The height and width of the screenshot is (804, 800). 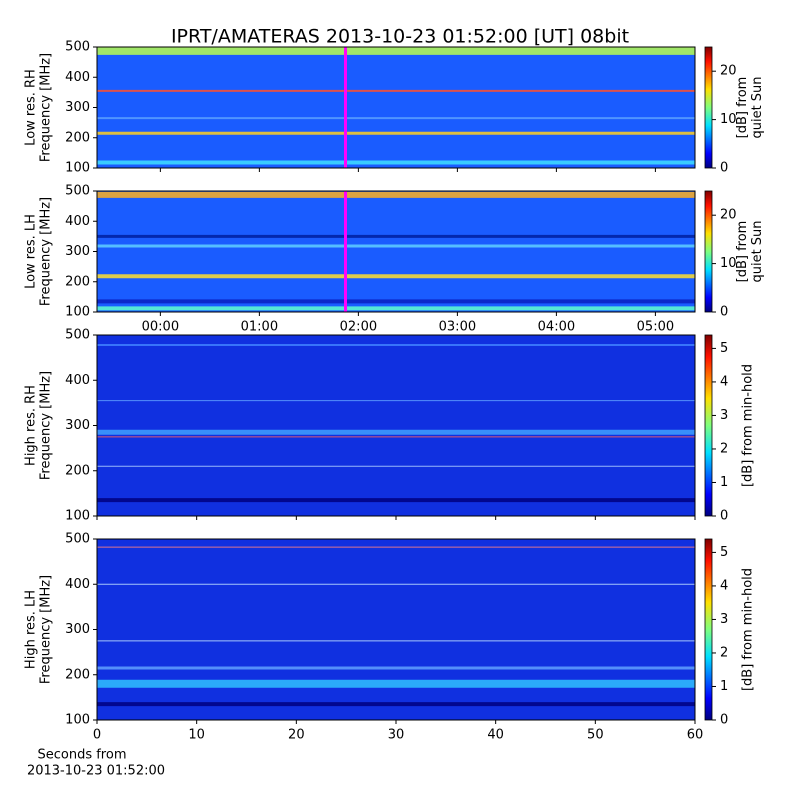 What do you see at coordinates (495, 735) in the screenshot?
I see `x-tick-label: 40` at bounding box center [495, 735].